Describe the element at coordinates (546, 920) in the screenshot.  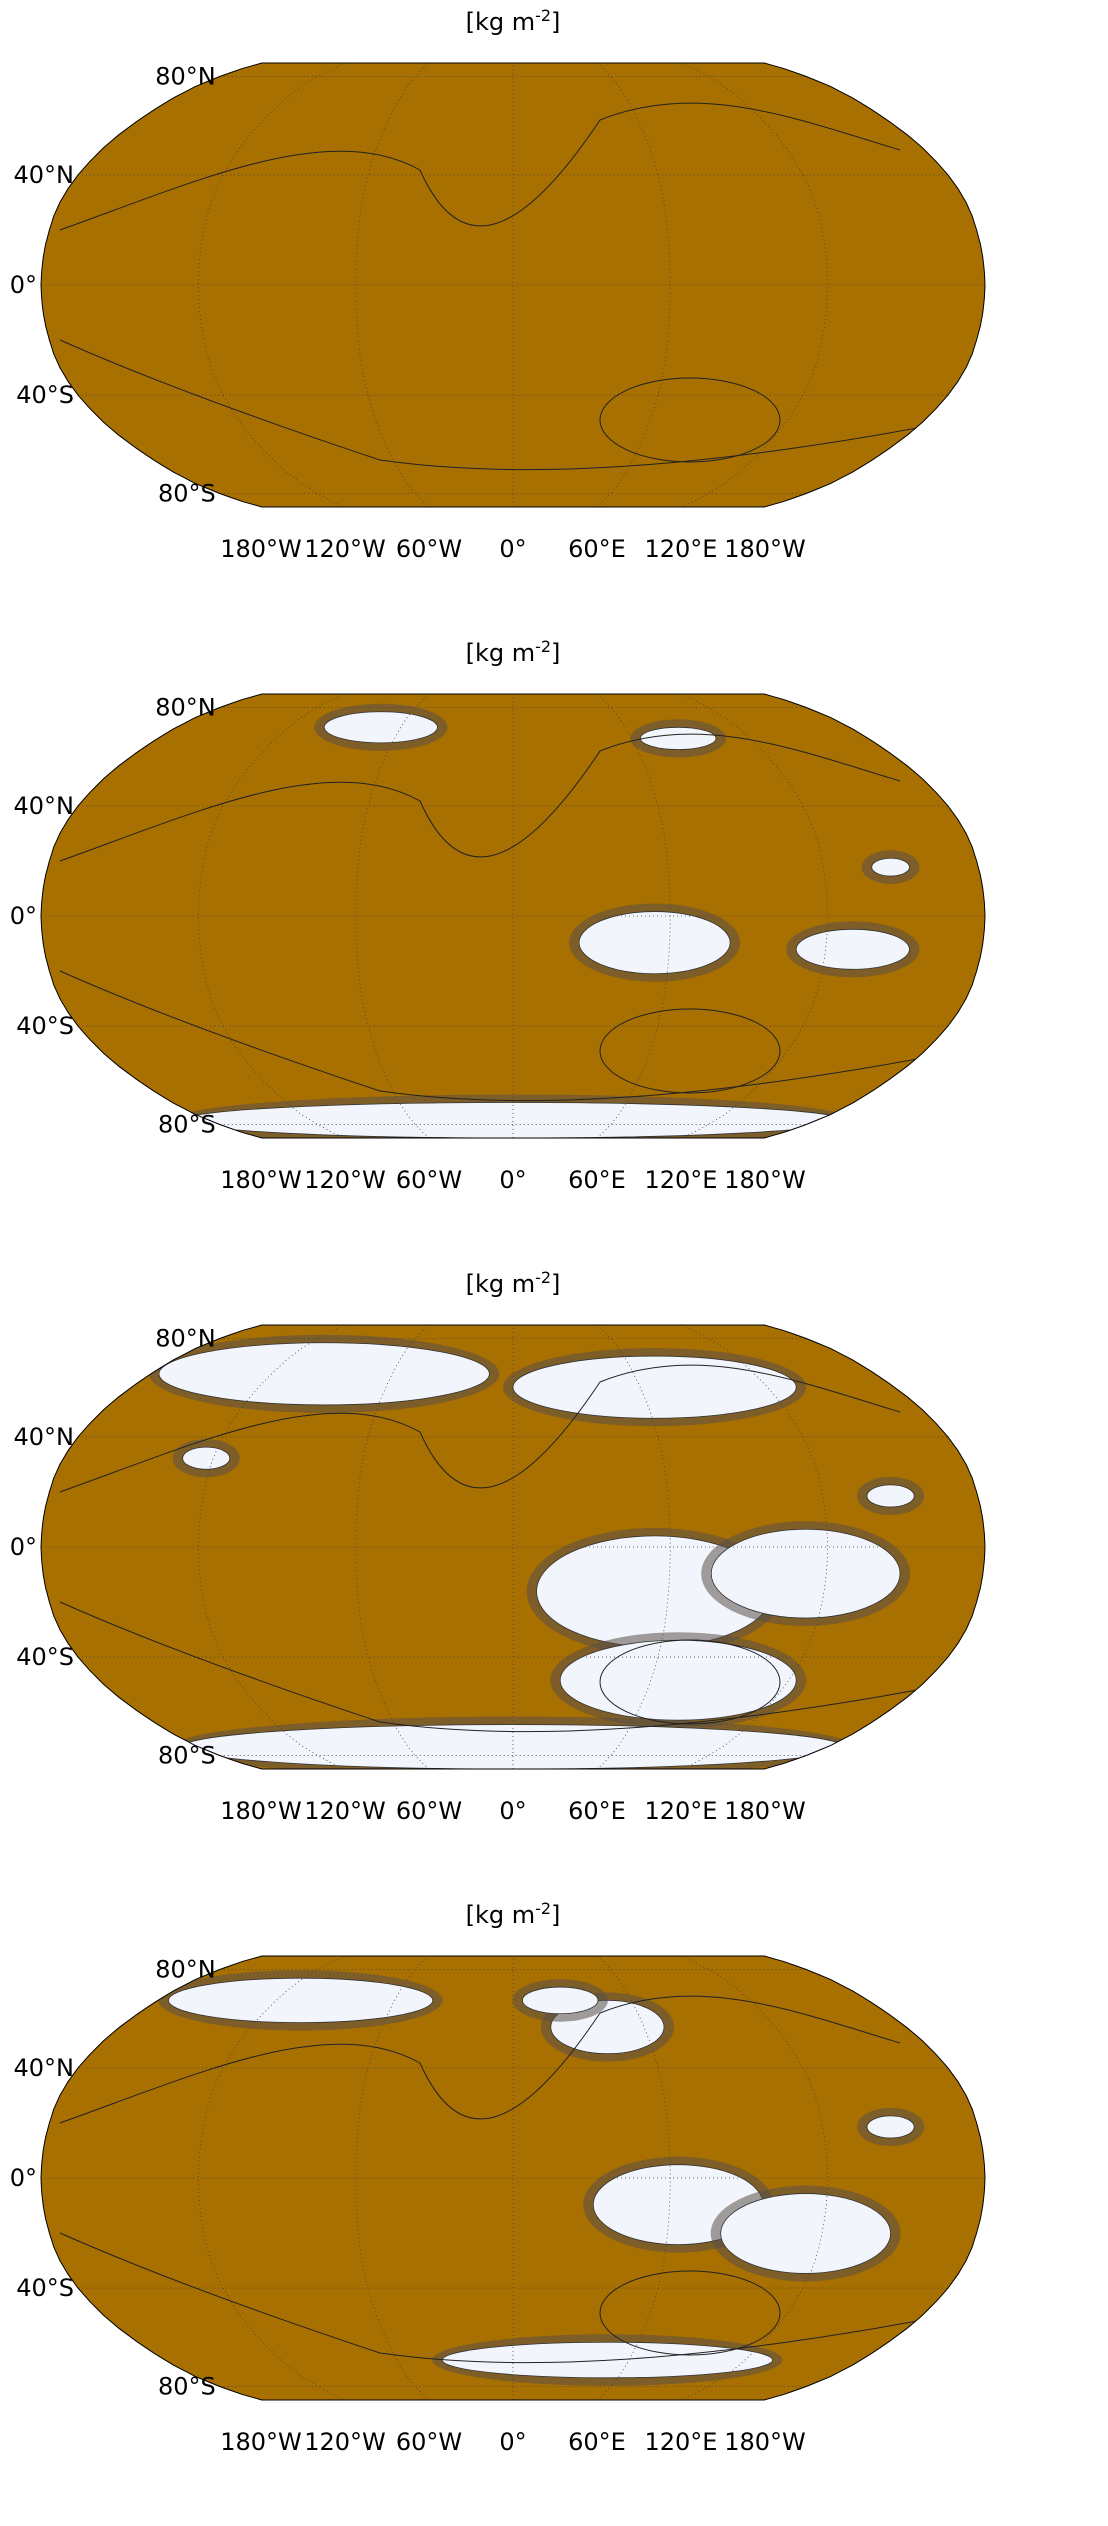
I see `ice-layer` at that location.